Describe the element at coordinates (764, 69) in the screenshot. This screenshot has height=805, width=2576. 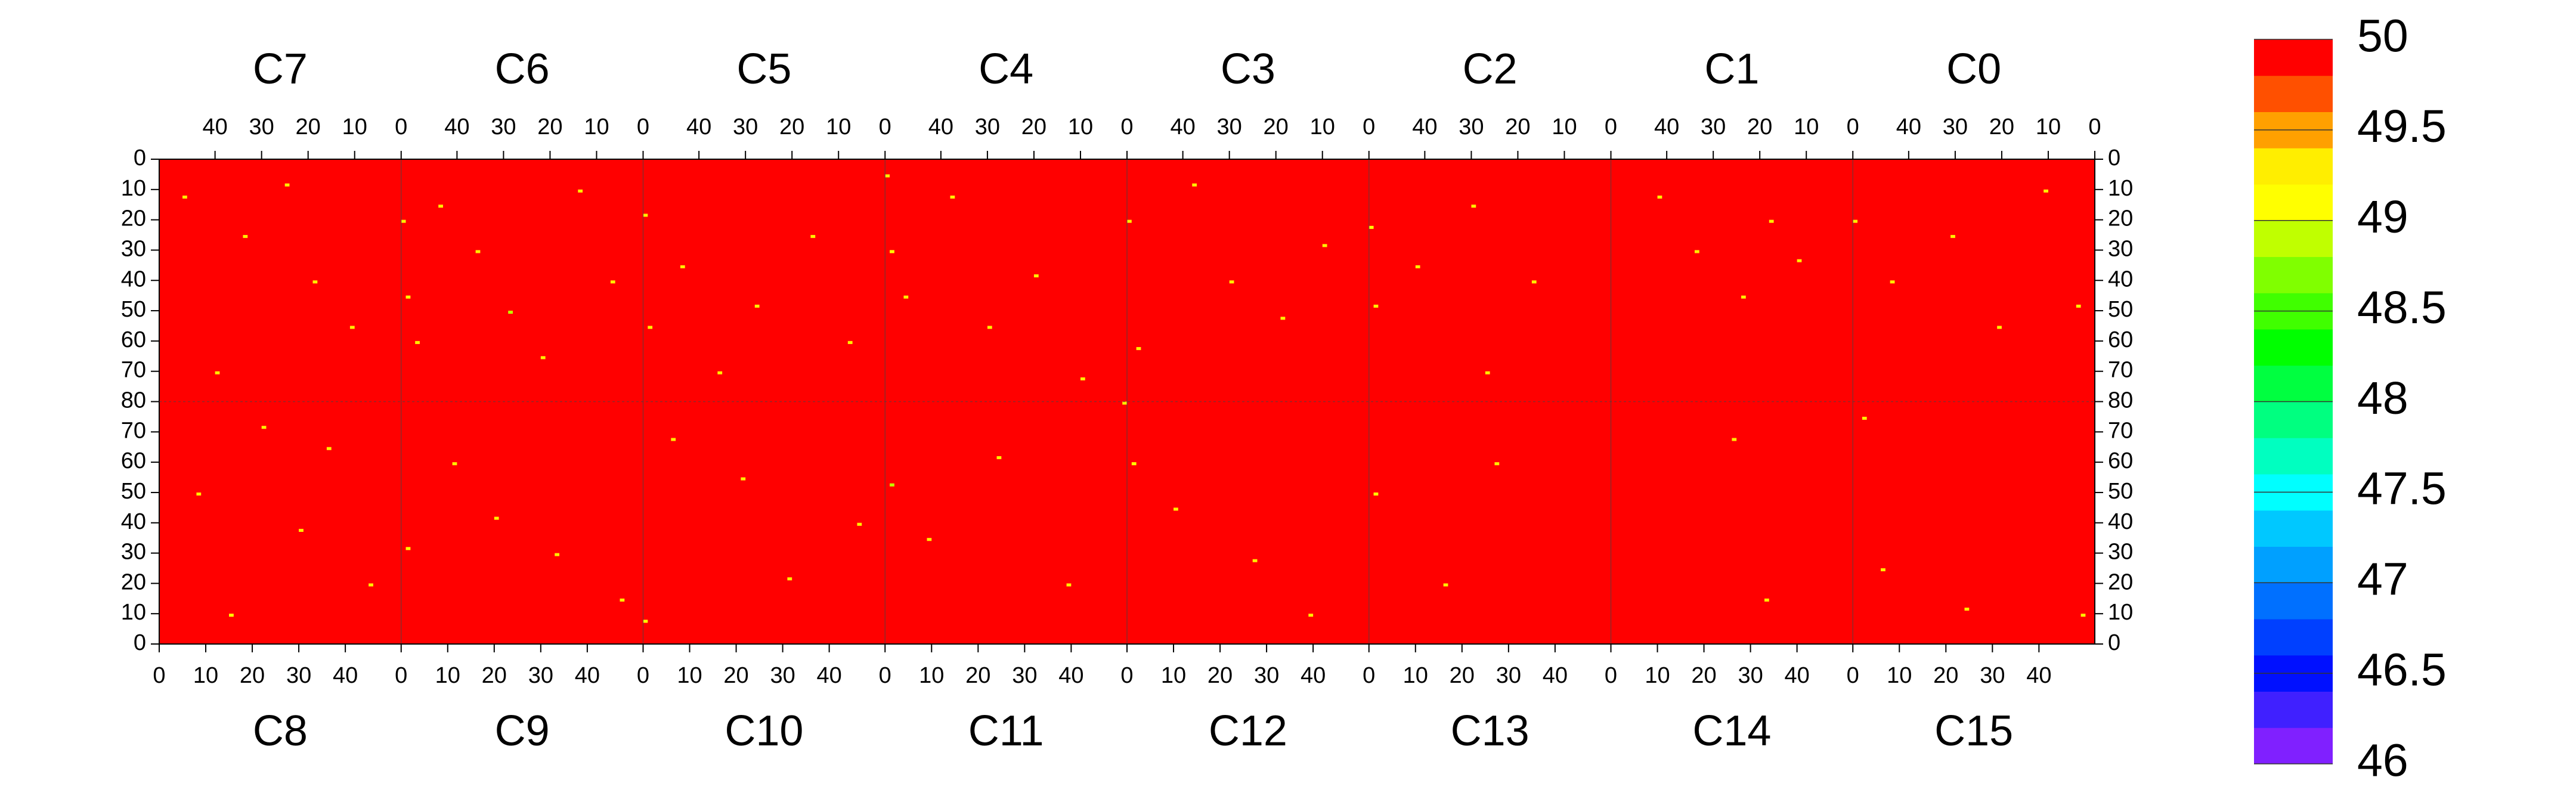
I see `panel-label: C5` at that location.